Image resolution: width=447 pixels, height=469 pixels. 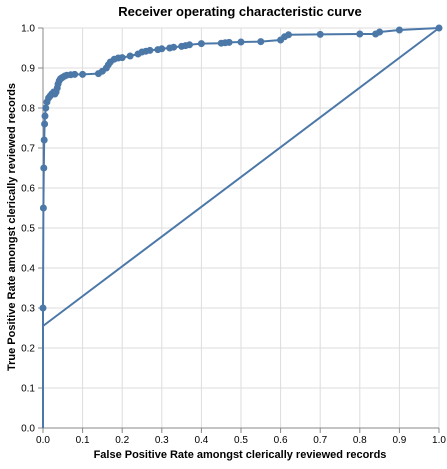 What do you see at coordinates (399, 440) in the screenshot?
I see `x-tick-label: 0.9` at bounding box center [399, 440].